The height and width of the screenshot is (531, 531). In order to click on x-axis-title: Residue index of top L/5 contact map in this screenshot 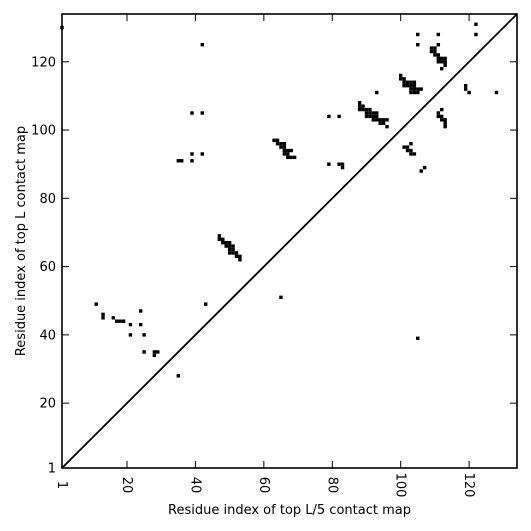, I will do `click(289, 510)`.